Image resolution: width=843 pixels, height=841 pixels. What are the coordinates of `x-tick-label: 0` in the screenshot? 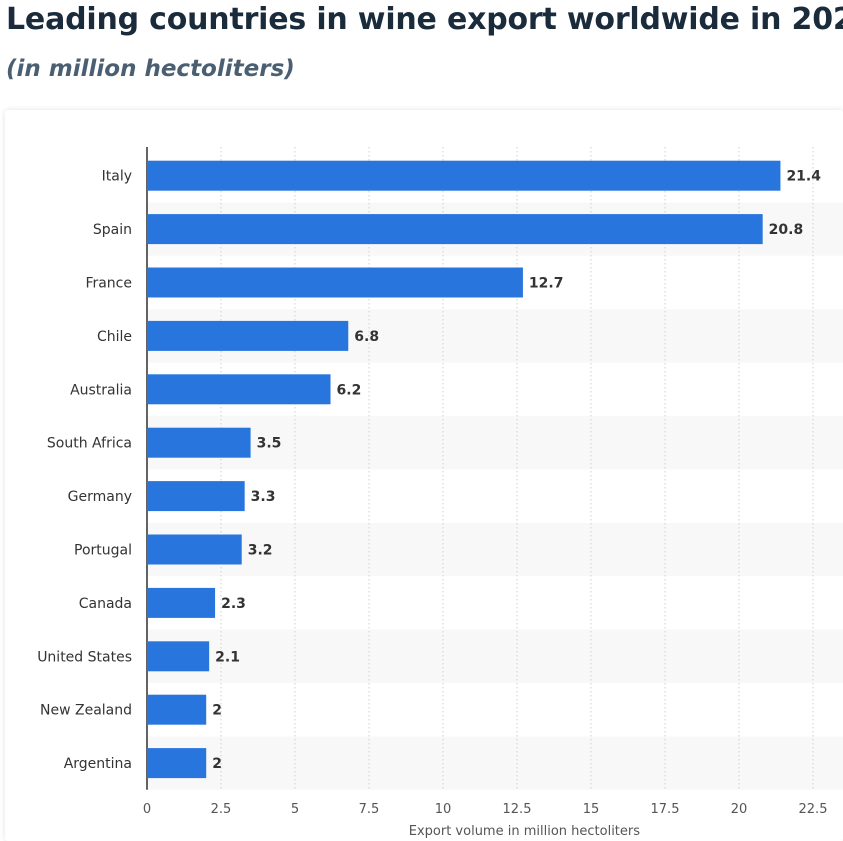 It's located at (147, 809).